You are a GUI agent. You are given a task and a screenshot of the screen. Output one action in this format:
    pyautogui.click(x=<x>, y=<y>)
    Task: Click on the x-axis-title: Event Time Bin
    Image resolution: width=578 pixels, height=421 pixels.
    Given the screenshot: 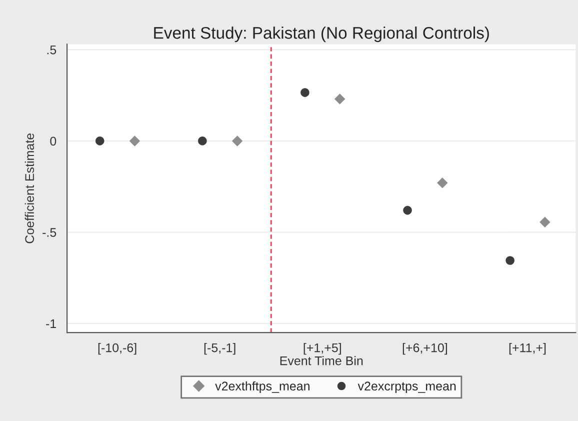 What is the action you would take?
    pyautogui.click(x=321, y=361)
    